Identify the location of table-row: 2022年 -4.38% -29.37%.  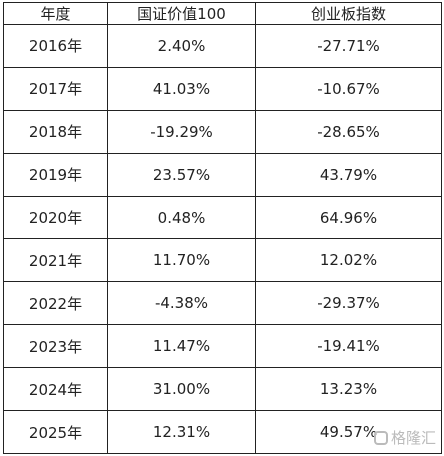
(222, 303).